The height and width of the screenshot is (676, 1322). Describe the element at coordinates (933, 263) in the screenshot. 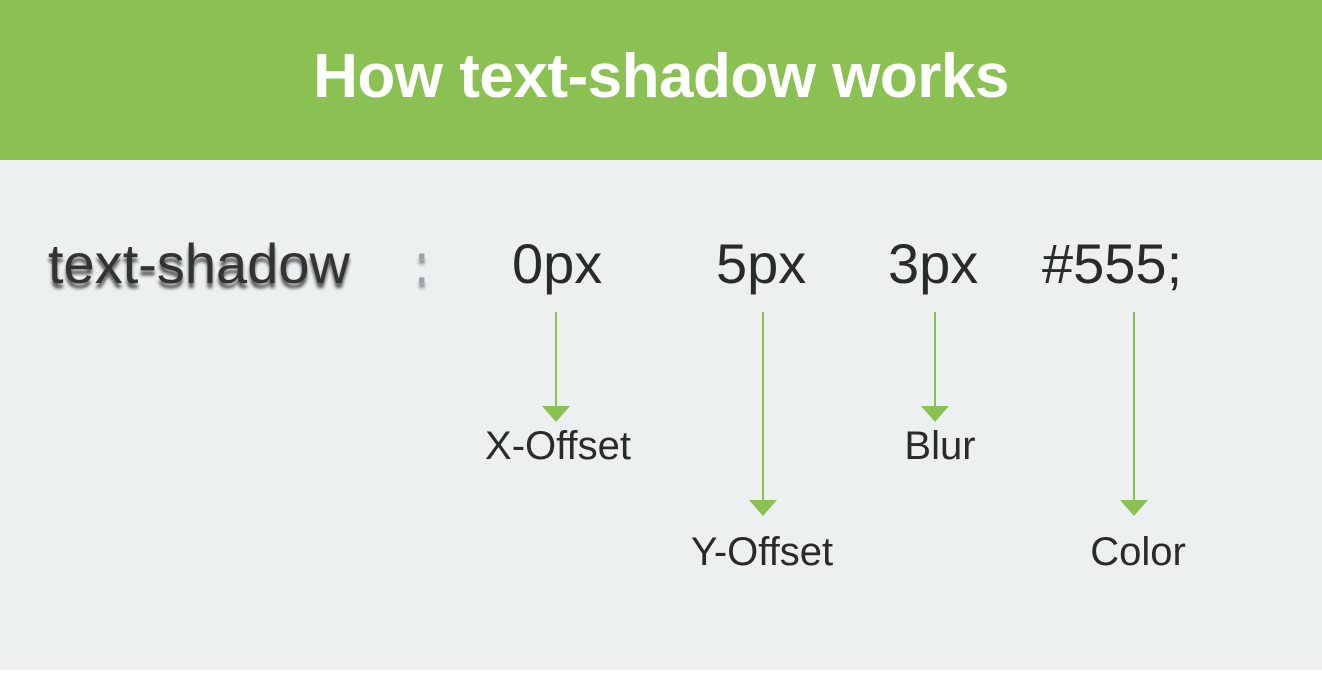

I see `blur-value: 3px` at that location.